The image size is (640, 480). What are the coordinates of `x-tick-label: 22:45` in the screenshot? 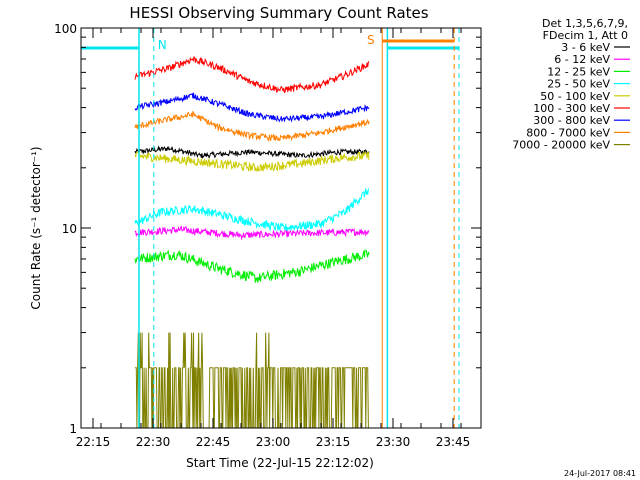 It's located at (213, 442).